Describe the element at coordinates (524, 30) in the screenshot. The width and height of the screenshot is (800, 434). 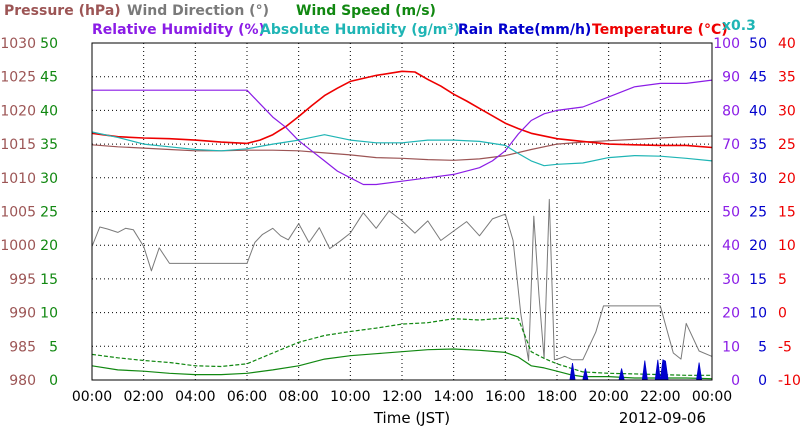
I see `legend-rain-rate: Rain Rate(mm/h)` at that location.